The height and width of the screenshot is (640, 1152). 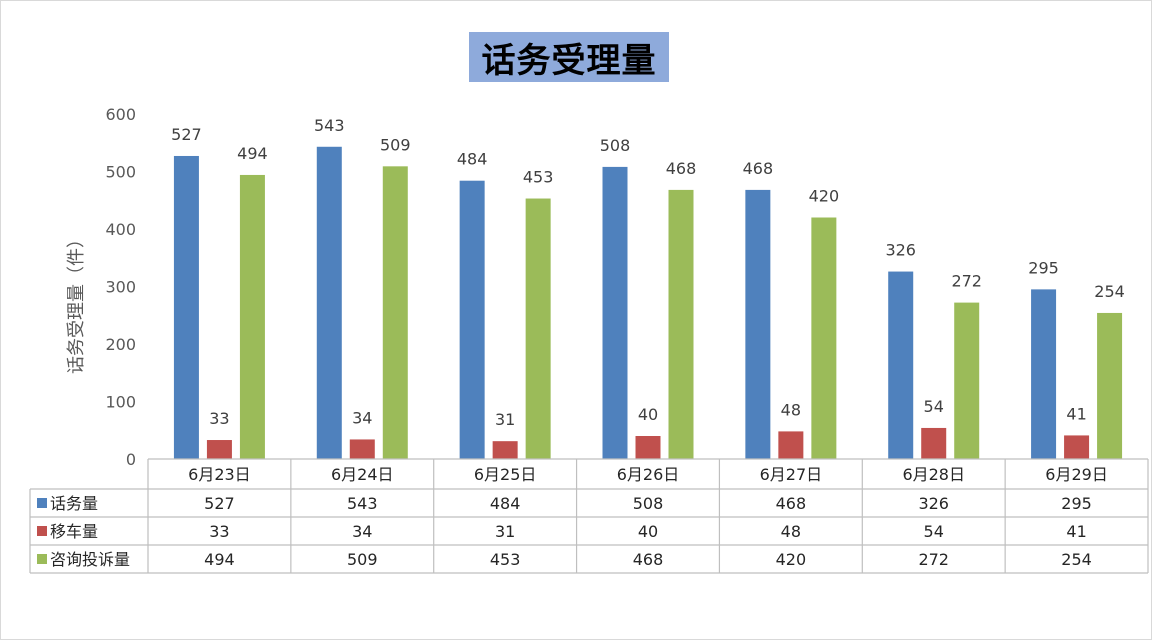 What do you see at coordinates (648, 531) in the screenshot?
I see `table-cell: 40` at bounding box center [648, 531].